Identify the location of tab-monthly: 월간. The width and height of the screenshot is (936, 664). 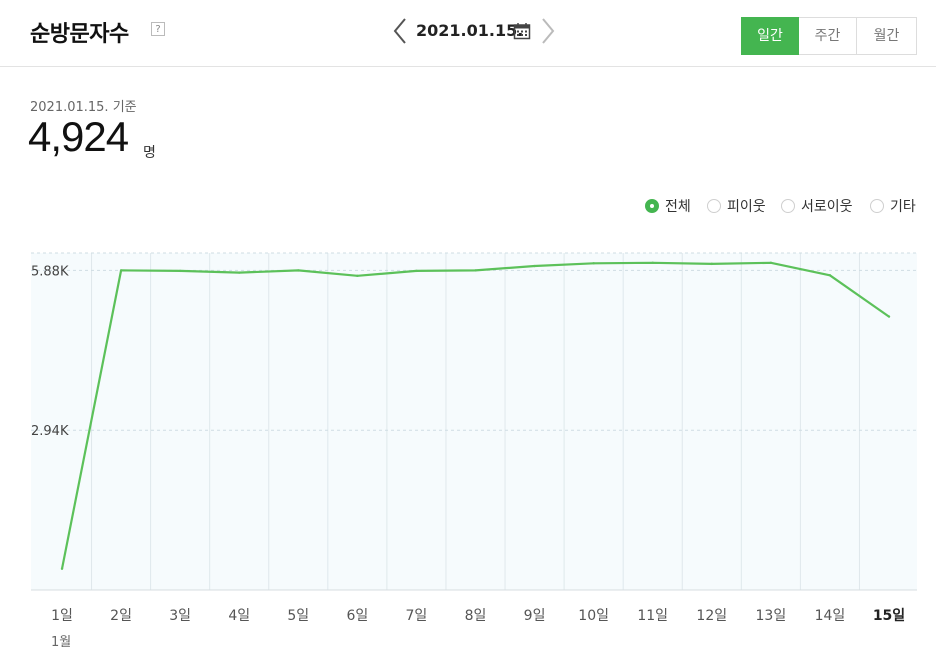
(887, 36).